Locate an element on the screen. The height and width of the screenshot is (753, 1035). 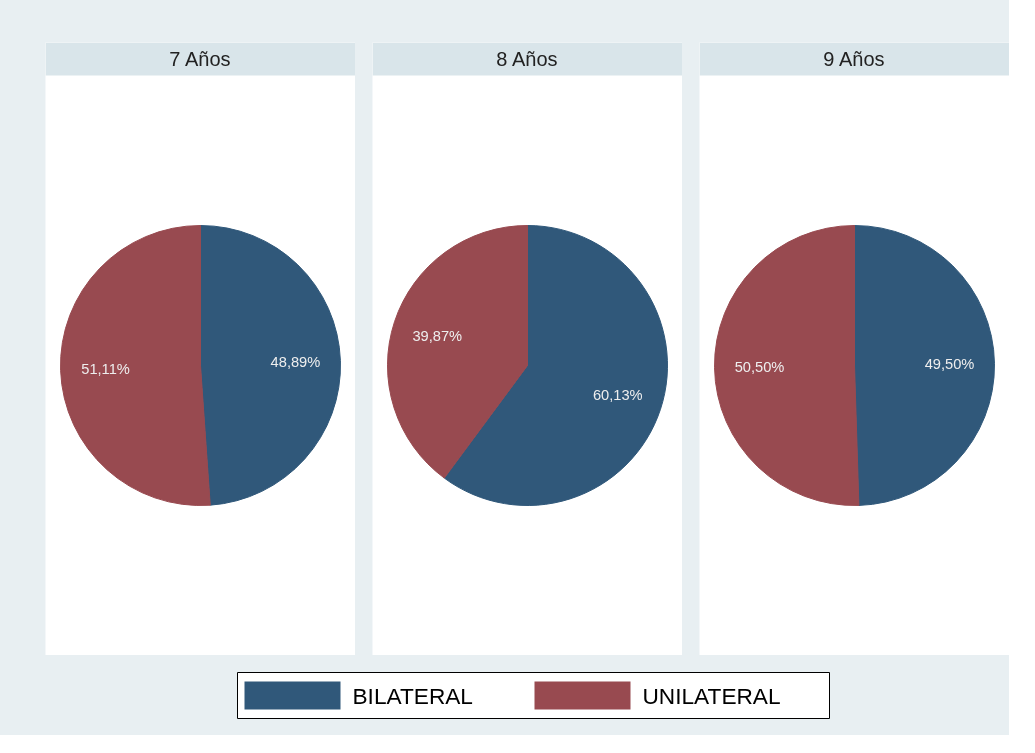
legend-label: UNILATERAL is located at coordinates (711, 695).